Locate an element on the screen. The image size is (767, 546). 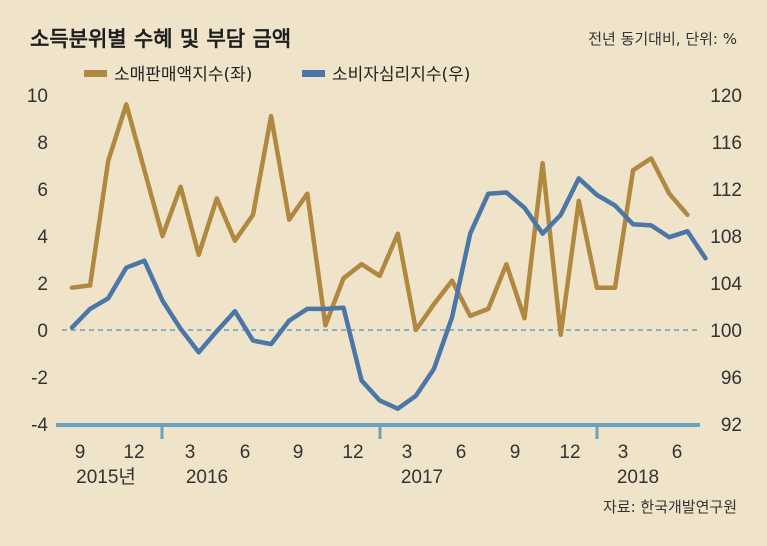
y-right-tick-label: 112 is located at coordinates (727, 190).